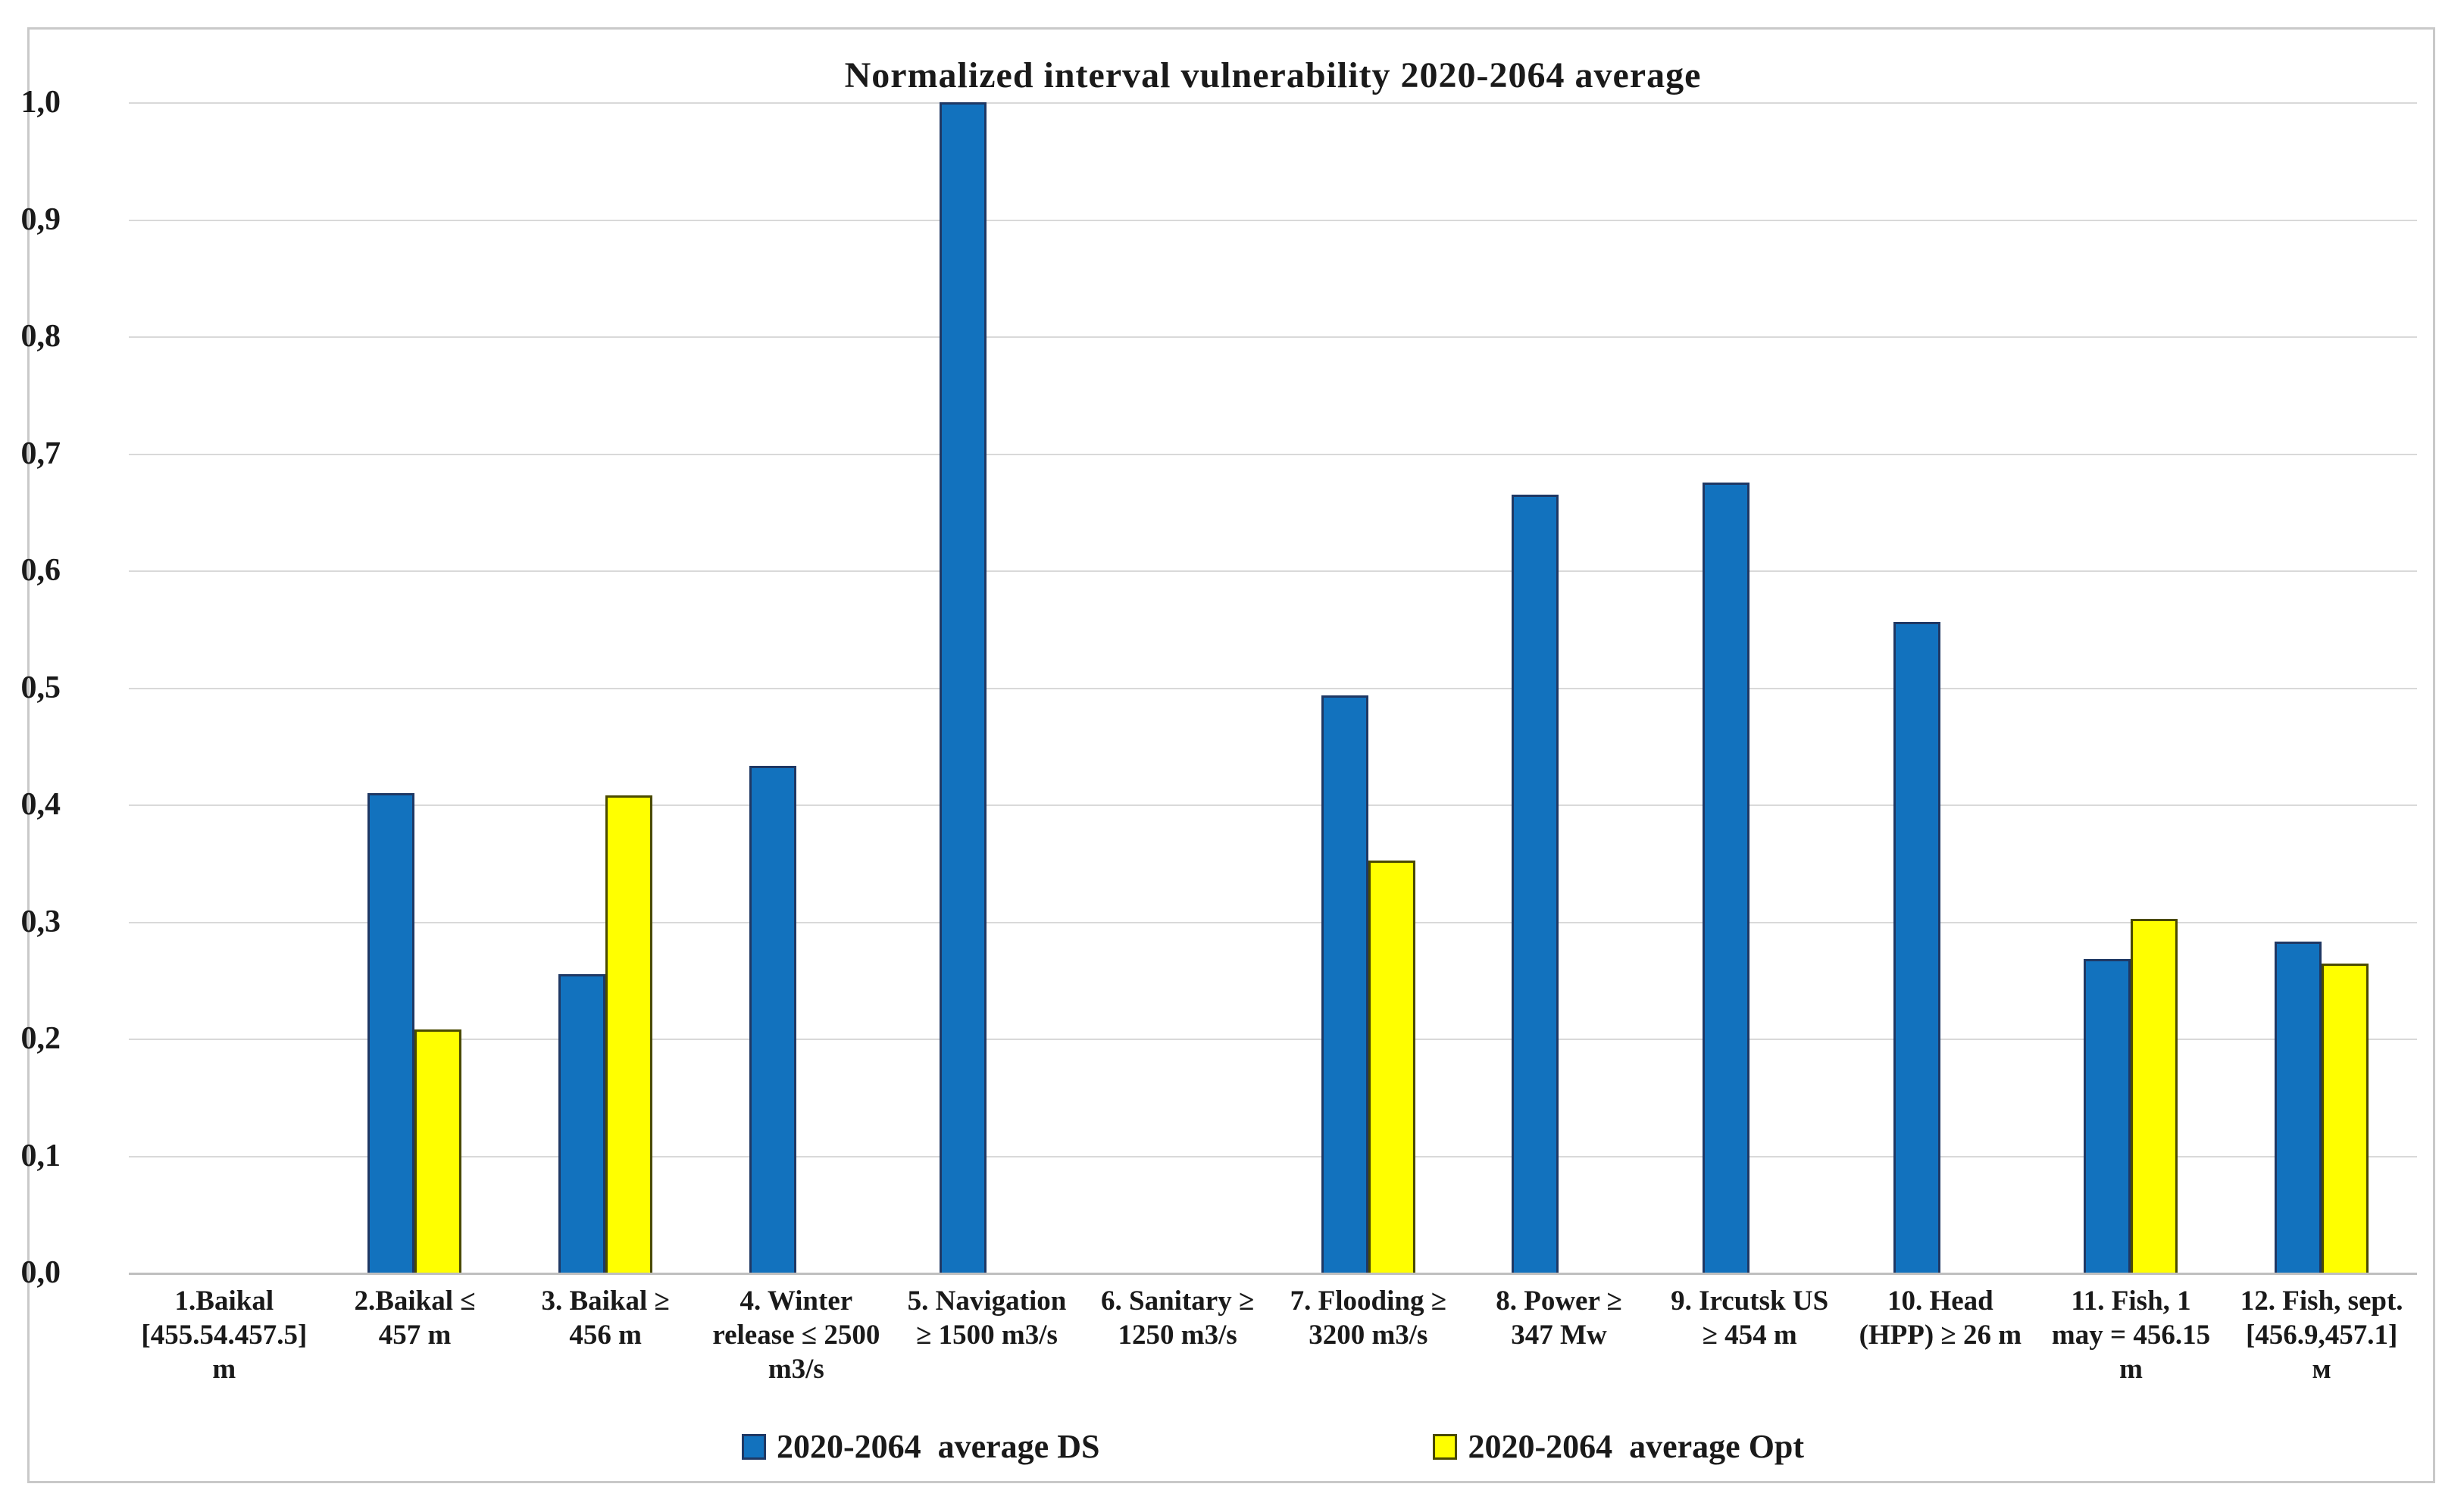 Image resolution: width=2464 pixels, height=1512 pixels. I want to click on x-axis-category-label: 11. Fish, 1 may = 456.15 m, so click(2131, 1335).